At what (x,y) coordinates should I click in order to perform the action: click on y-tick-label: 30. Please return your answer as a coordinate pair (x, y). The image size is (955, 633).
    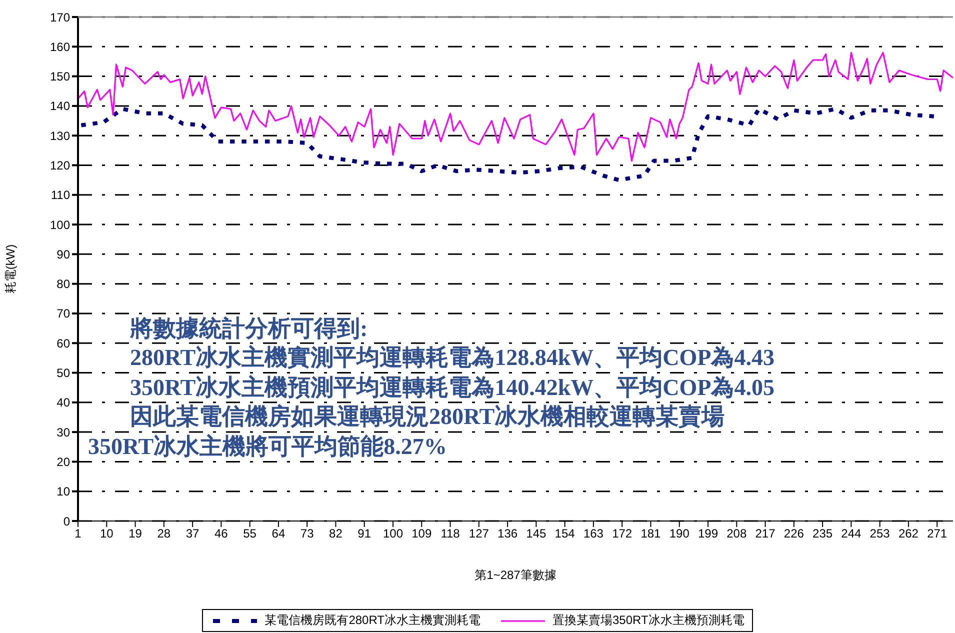
    Looking at the image, I should click on (63, 432).